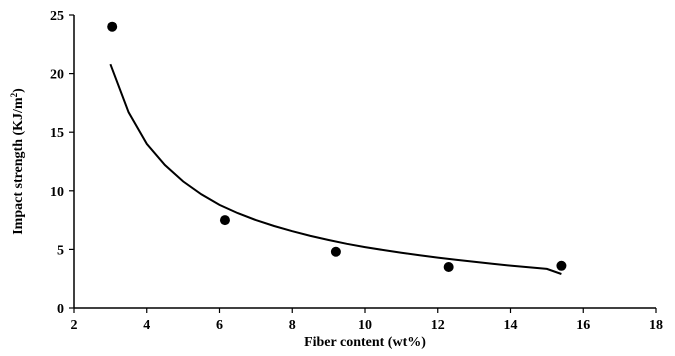 The height and width of the screenshot is (356, 675). Describe the element at coordinates (365, 342) in the screenshot. I see `x-axis-title: Fiber content (wt%)` at that location.